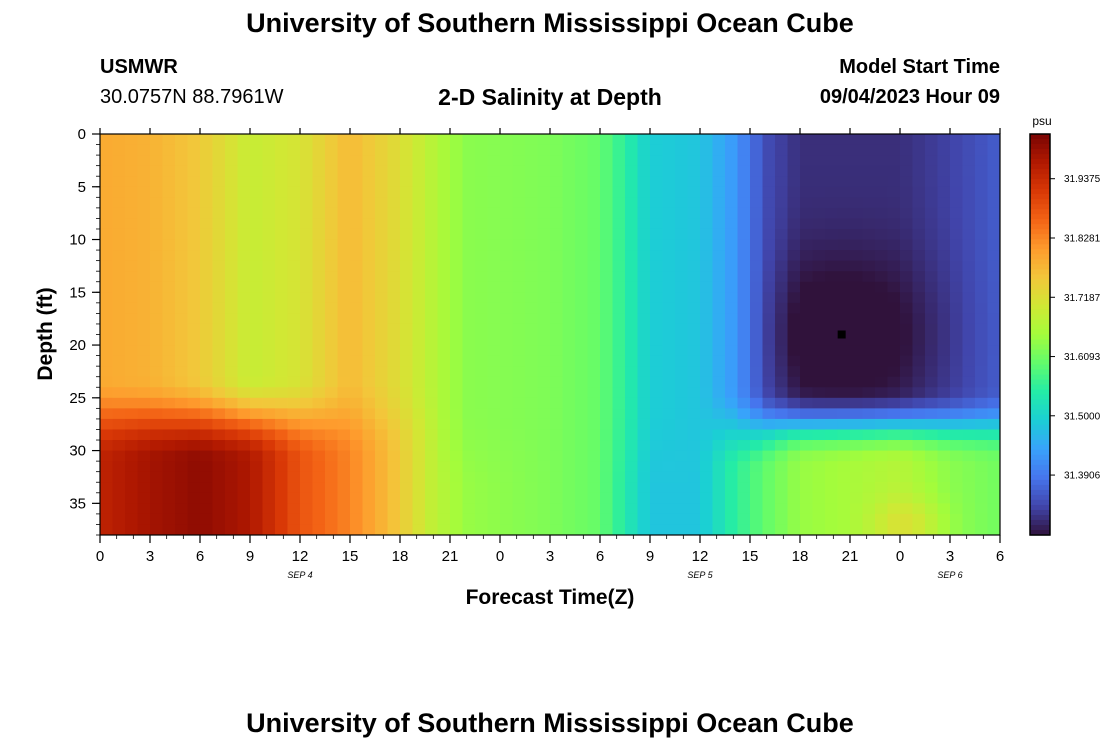  What do you see at coordinates (841, 334) in the screenshot?
I see `minimum-marker` at bounding box center [841, 334].